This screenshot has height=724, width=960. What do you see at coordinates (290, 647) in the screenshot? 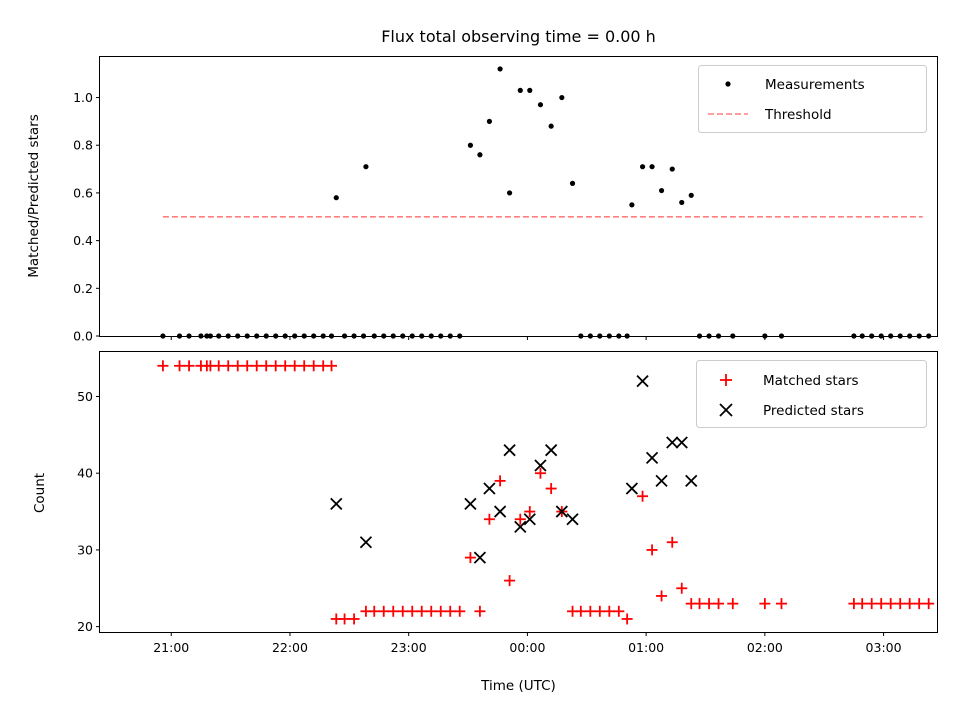
I see `x-tick-label: 22:00` at bounding box center [290, 647].